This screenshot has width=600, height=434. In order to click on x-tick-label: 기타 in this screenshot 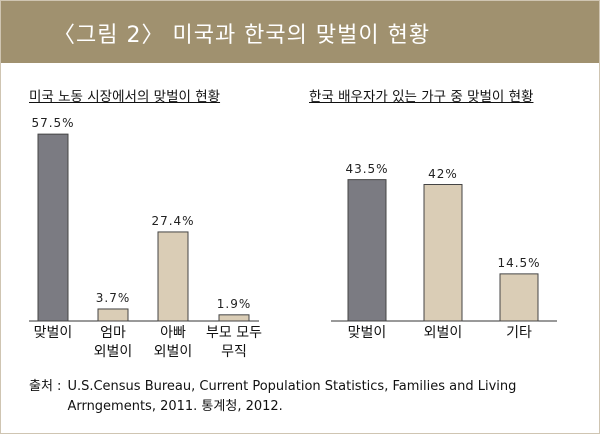, I will do `click(519, 333)`.